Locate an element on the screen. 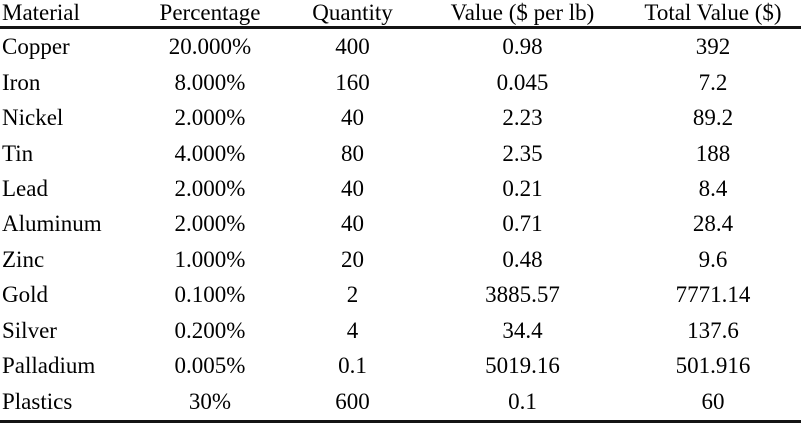 The image size is (801, 423). table-row-copper: Copper 20.000% 400 0.98 392 is located at coordinates (400, 46).